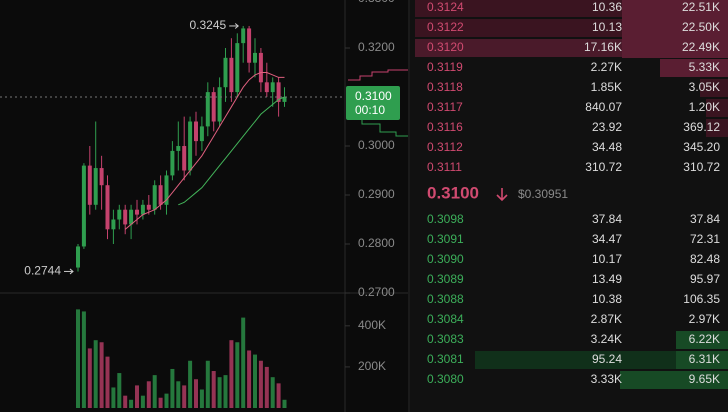  What do you see at coordinates (603, 47) in the screenshot?
I see `book-amount: 17.16K` at bounding box center [603, 47].